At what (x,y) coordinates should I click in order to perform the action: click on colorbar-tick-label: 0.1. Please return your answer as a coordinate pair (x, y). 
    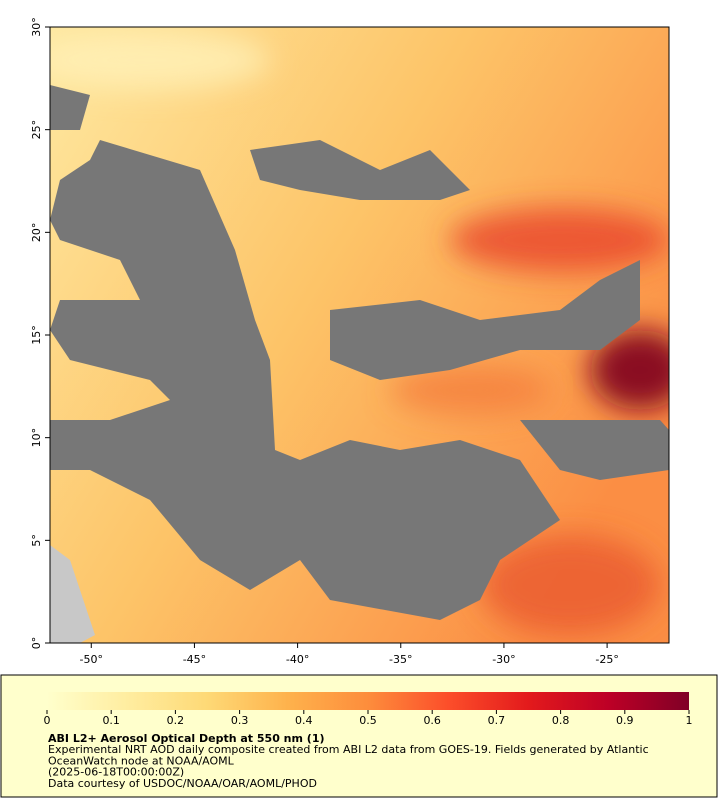
    Looking at the image, I should click on (111, 720).